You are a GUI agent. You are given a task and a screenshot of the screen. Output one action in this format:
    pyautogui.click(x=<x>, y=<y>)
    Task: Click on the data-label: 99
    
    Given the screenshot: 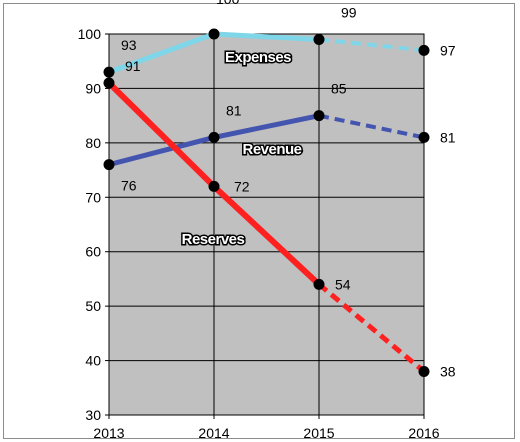 What is the action you would take?
    pyautogui.click(x=349, y=12)
    